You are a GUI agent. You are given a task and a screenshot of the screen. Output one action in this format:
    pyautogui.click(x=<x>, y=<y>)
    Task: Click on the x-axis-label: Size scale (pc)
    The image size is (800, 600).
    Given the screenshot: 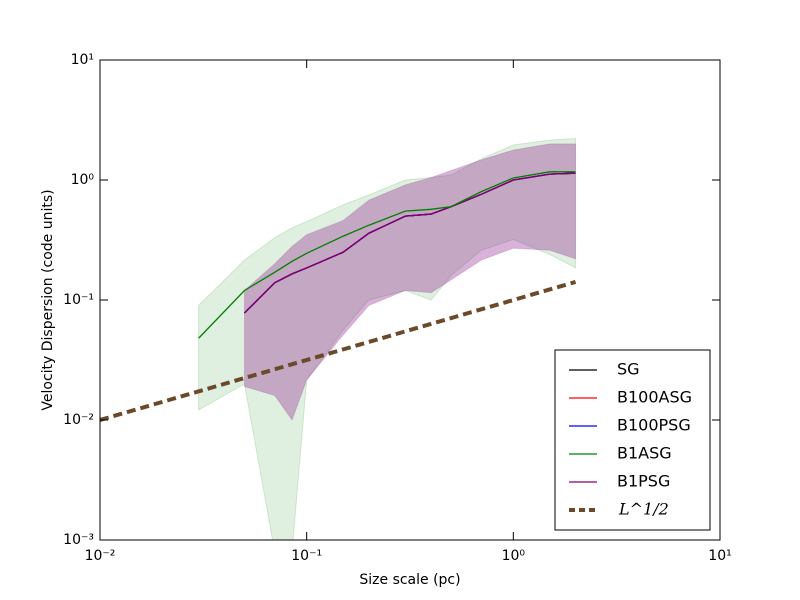 What is the action you would take?
    pyautogui.click(x=409, y=580)
    